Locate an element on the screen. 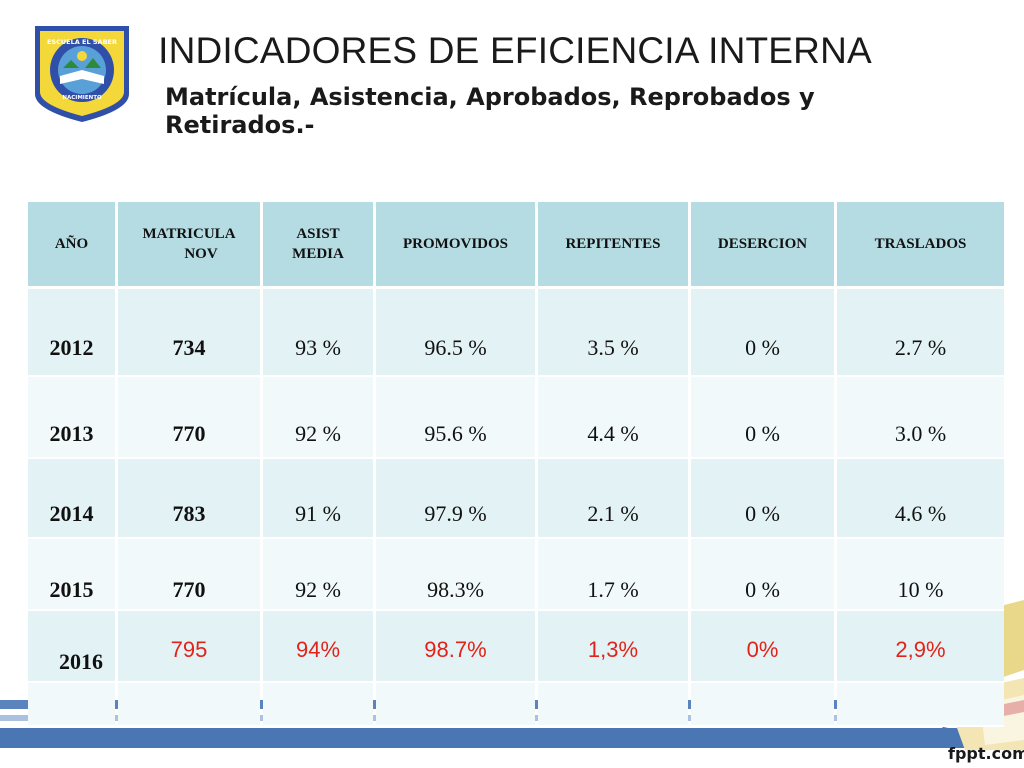  cell-traslados: 2.7 % is located at coordinates (920, 333).